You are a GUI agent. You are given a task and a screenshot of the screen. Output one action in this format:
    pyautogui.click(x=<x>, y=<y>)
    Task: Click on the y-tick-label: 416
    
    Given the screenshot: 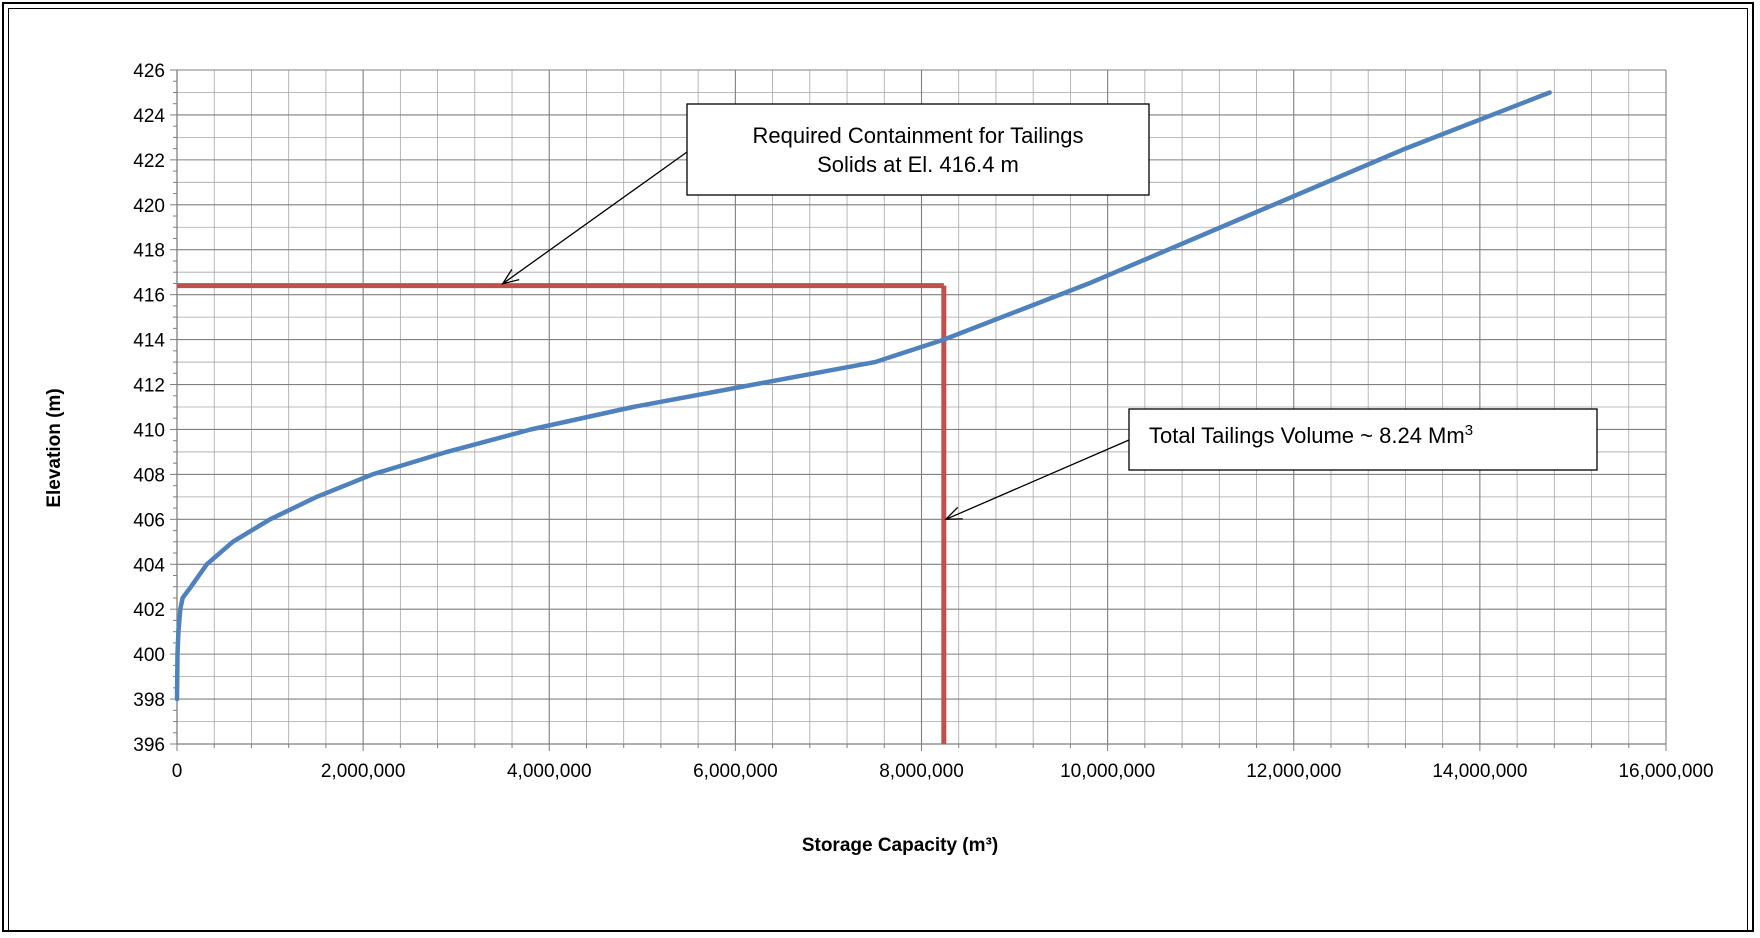 What is the action you would take?
    pyautogui.click(x=149, y=296)
    